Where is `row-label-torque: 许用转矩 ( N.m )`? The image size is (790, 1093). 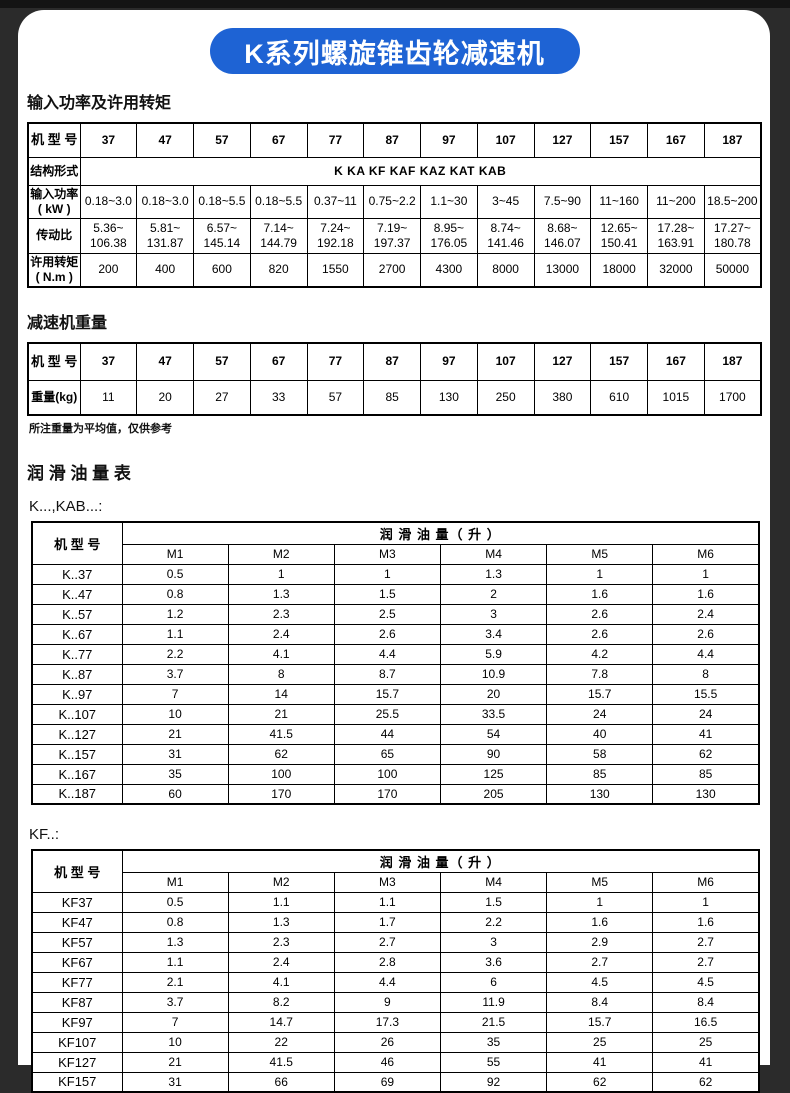 row-label-torque: 许用转矩 ( N.m ) is located at coordinates (54, 270).